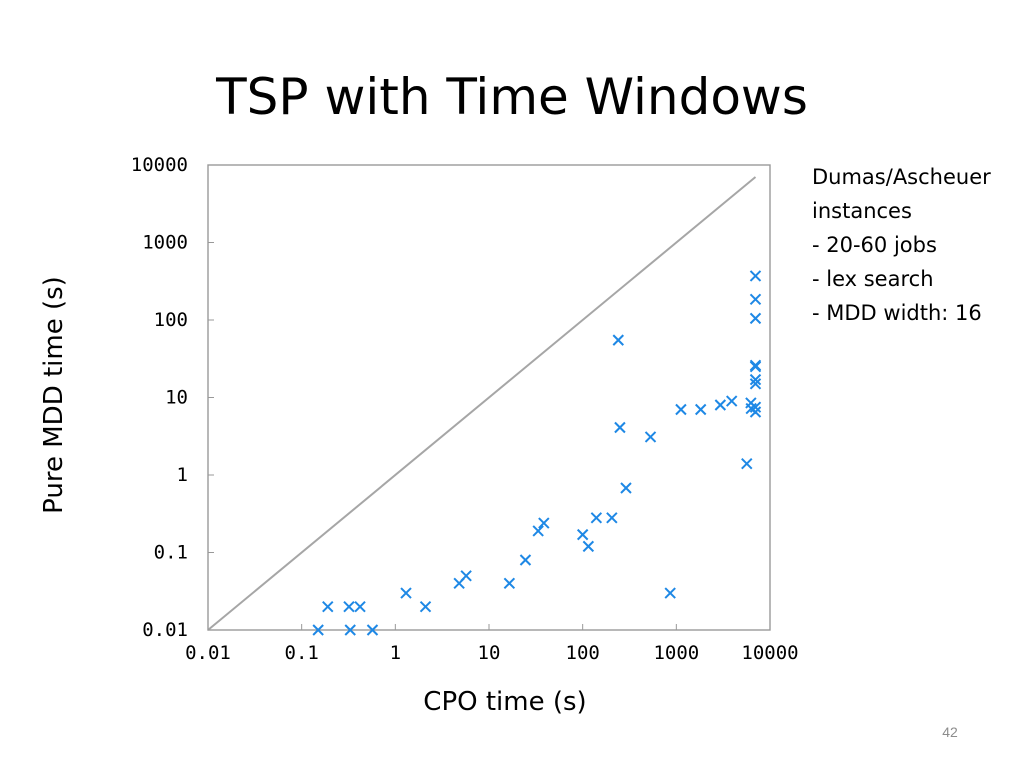 The height and width of the screenshot is (768, 1024). Describe the element at coordinates (873, 279) in the screenshot. I see `note-line: - lex search` at that location.